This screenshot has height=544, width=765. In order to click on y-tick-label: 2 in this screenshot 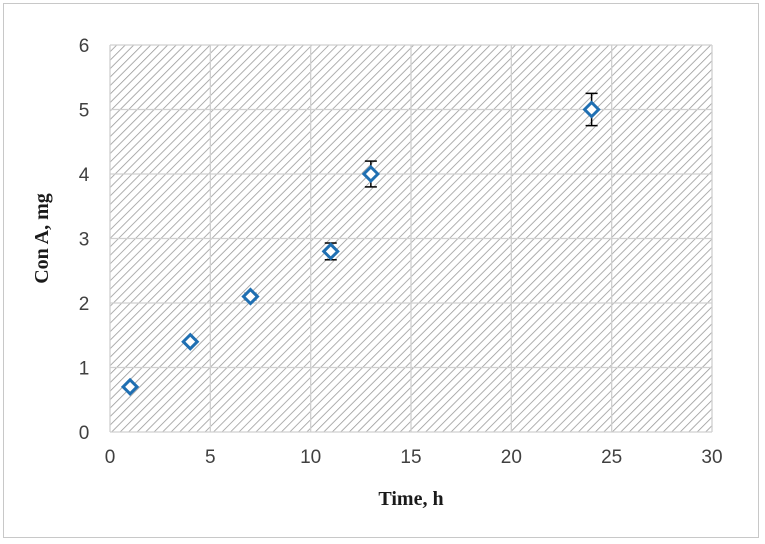, I will do `click(84, 304)`.